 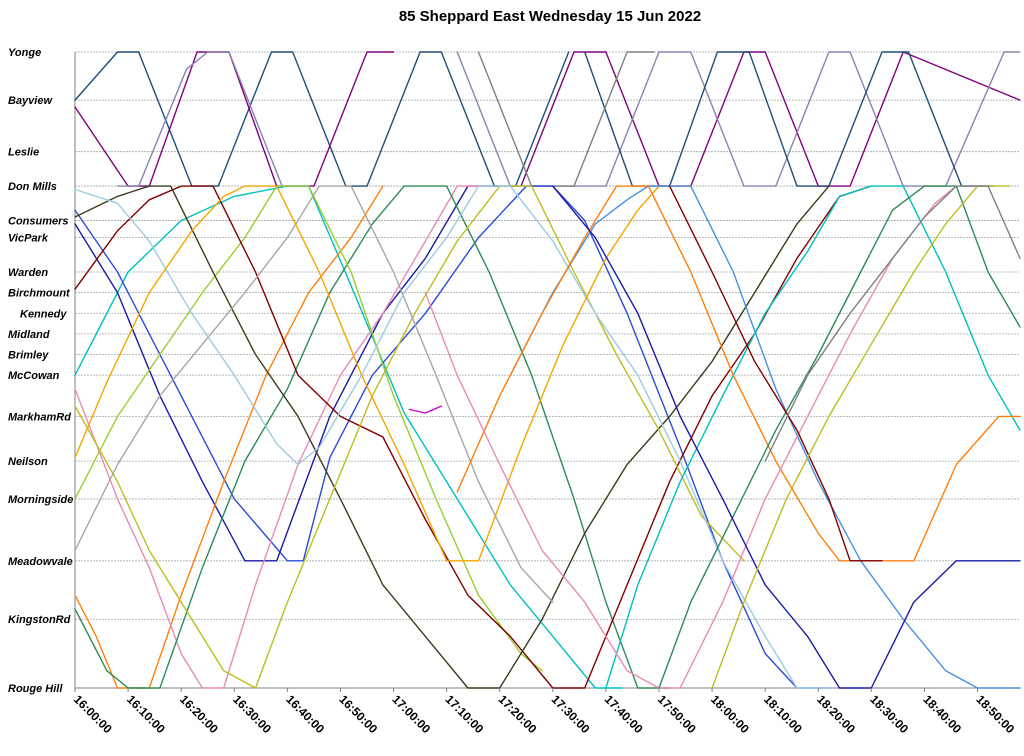 I want to click on stop-label-bayview: Bayview, so click(x=30, y=101).